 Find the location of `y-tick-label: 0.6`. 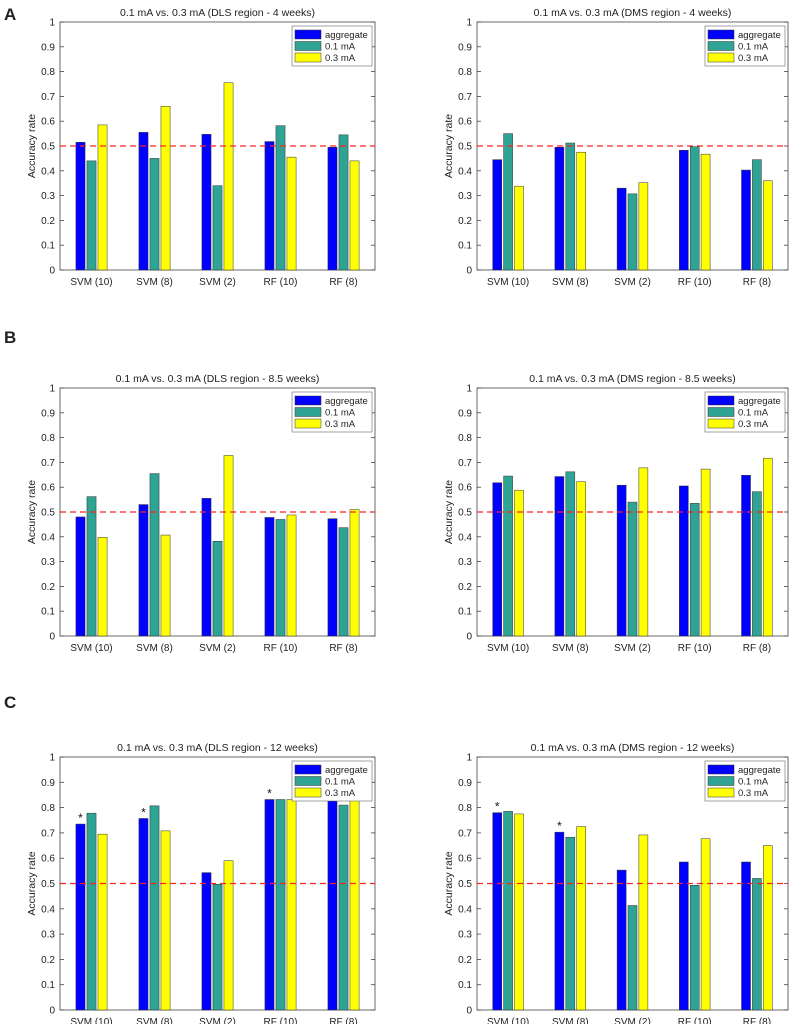

y-tick-label: 0.6 is located at coordinates (465, 488).